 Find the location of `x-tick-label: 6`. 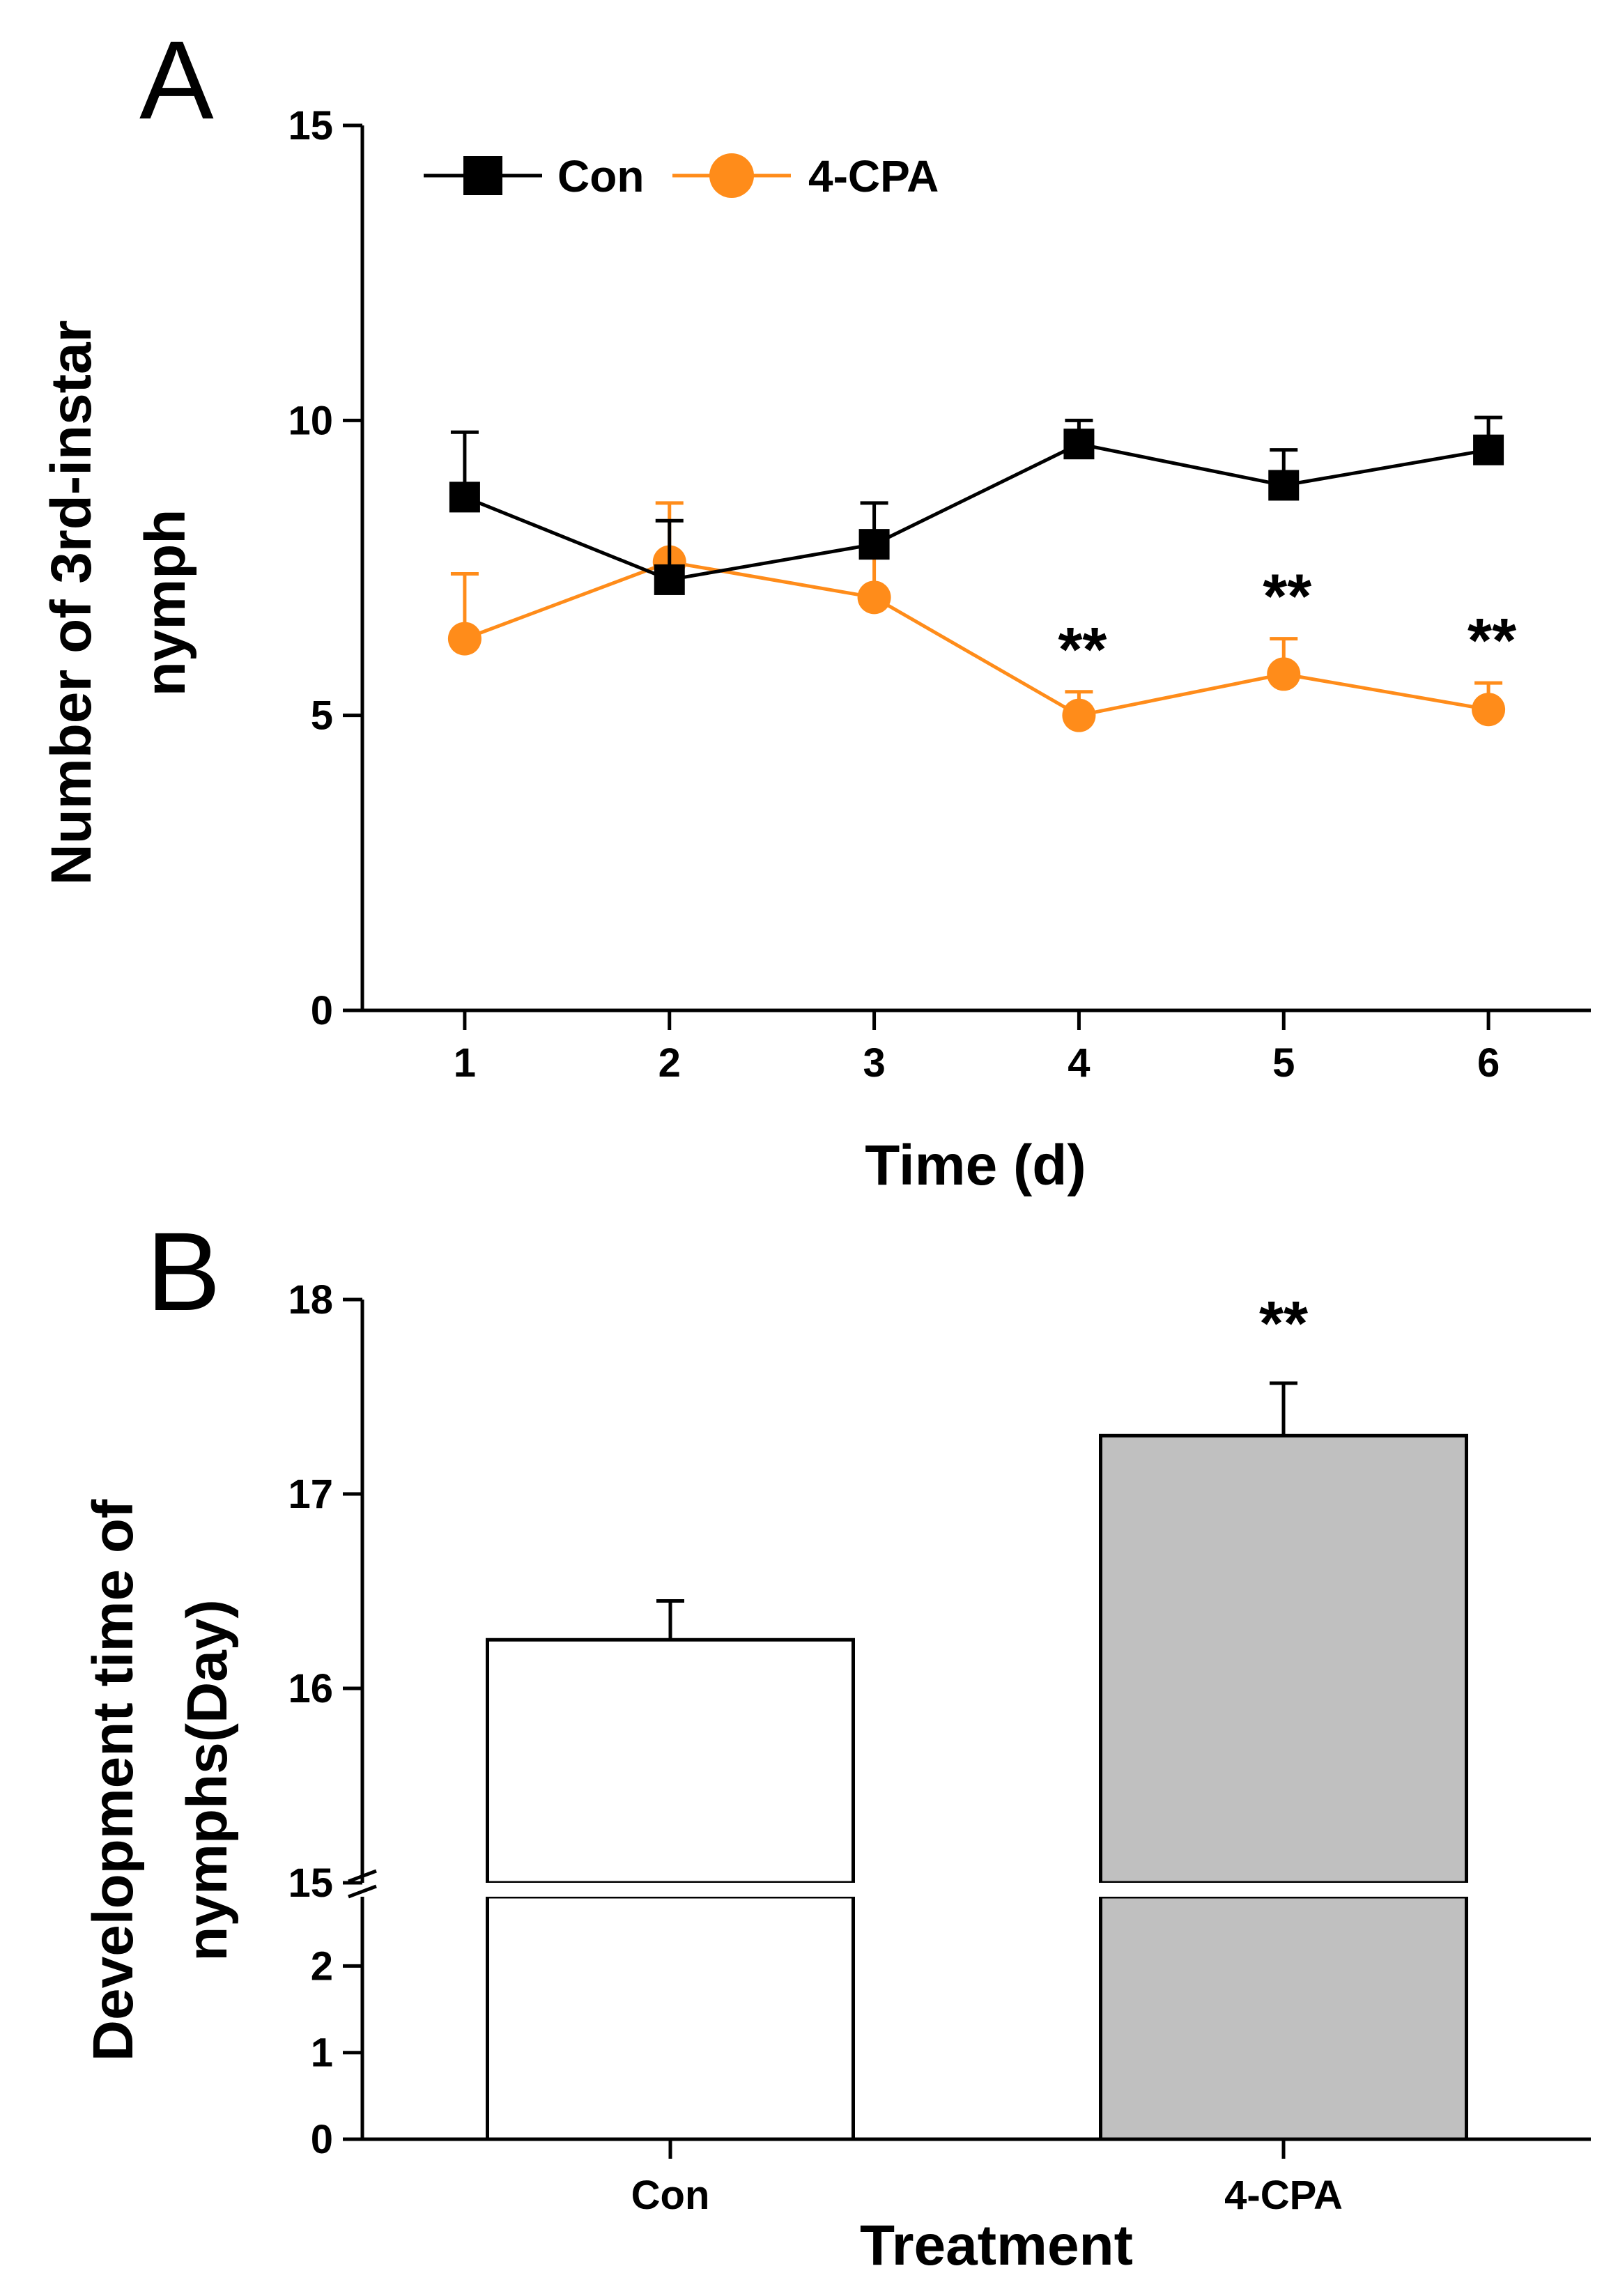

x-tick-label: 6 is located at coordinates (1488, 1063).